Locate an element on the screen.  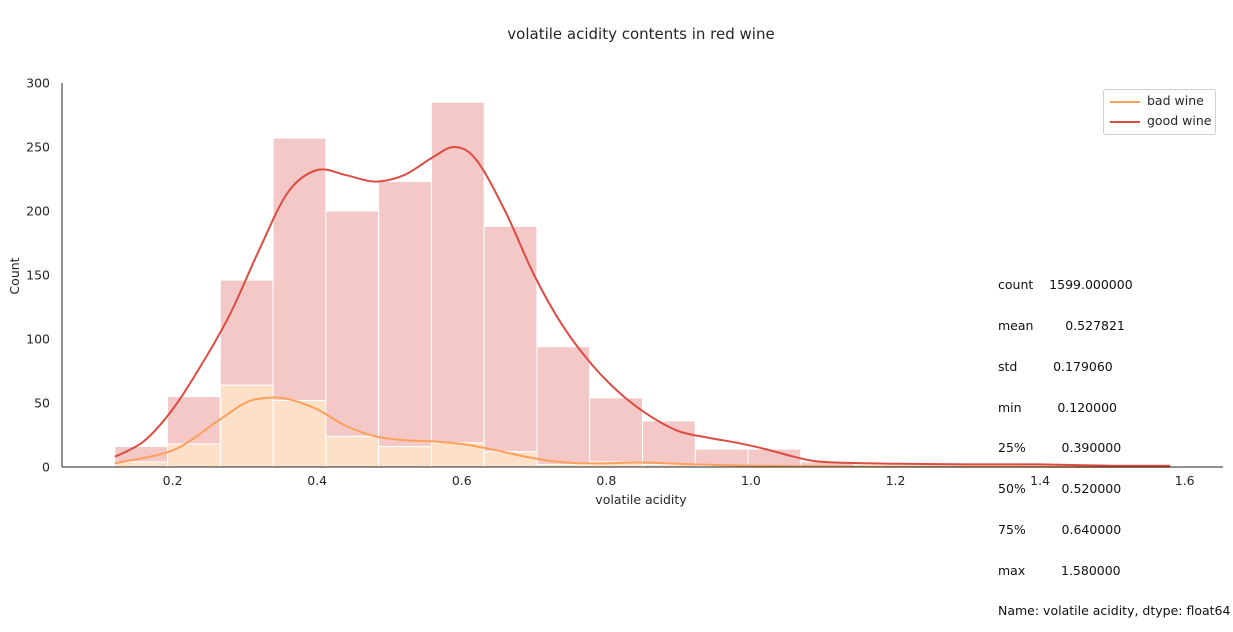
stats-line: std 0.179060 is located at coordinates (1055, 366).